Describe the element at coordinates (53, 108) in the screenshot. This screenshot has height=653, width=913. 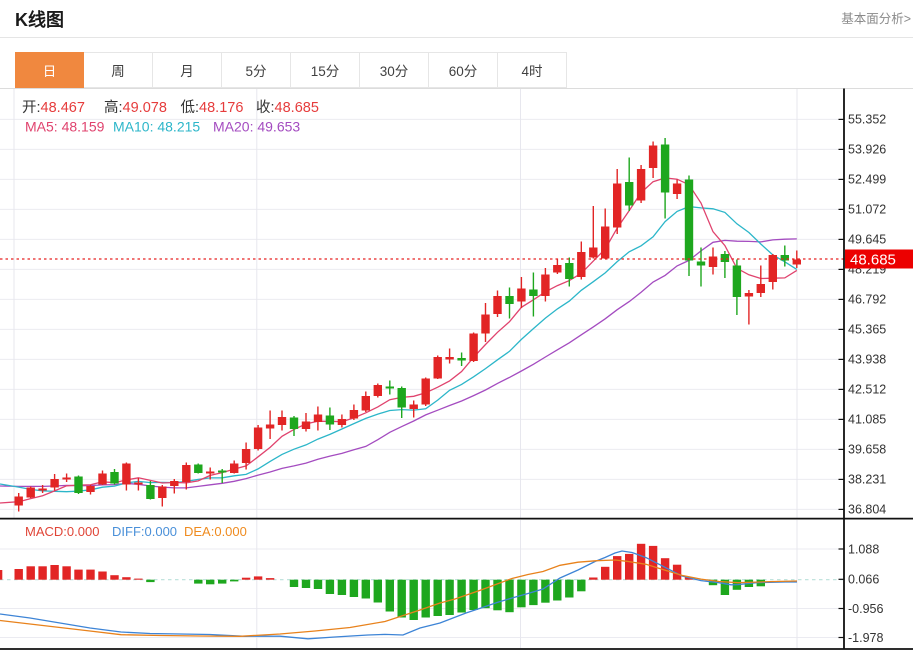
I see `svg-text: 开:48.467` at that location.